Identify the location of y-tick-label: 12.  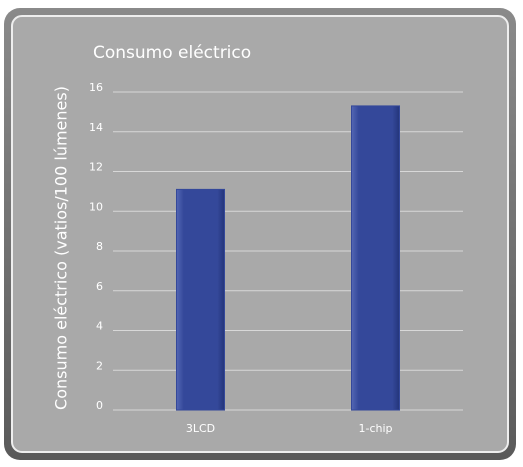
(96, 167).